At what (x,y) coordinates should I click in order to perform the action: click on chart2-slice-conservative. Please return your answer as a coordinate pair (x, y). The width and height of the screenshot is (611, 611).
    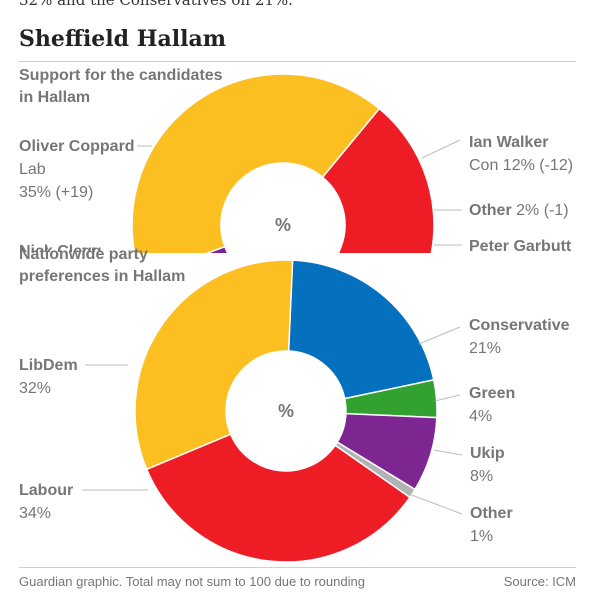
    Looking at the image, I should click on (361, 329).